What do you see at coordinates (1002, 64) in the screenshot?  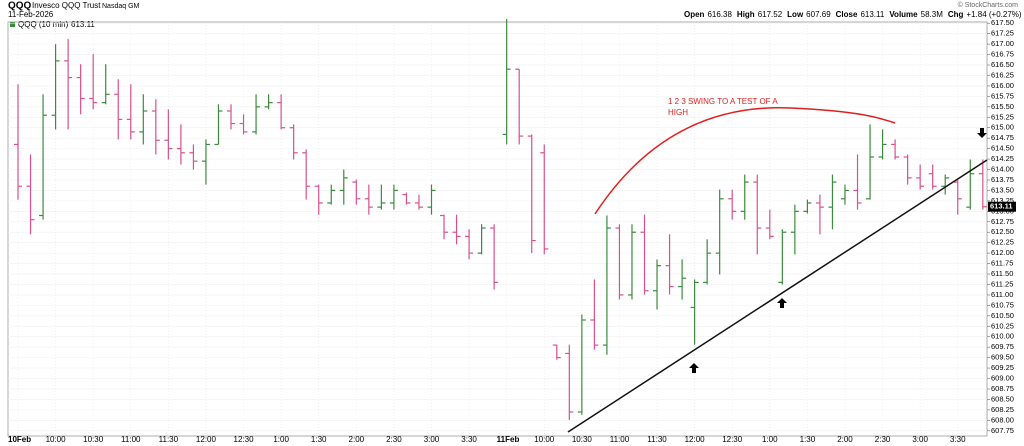 I see `y-tick-label: 616.50` at bounding box center [1002, 64].